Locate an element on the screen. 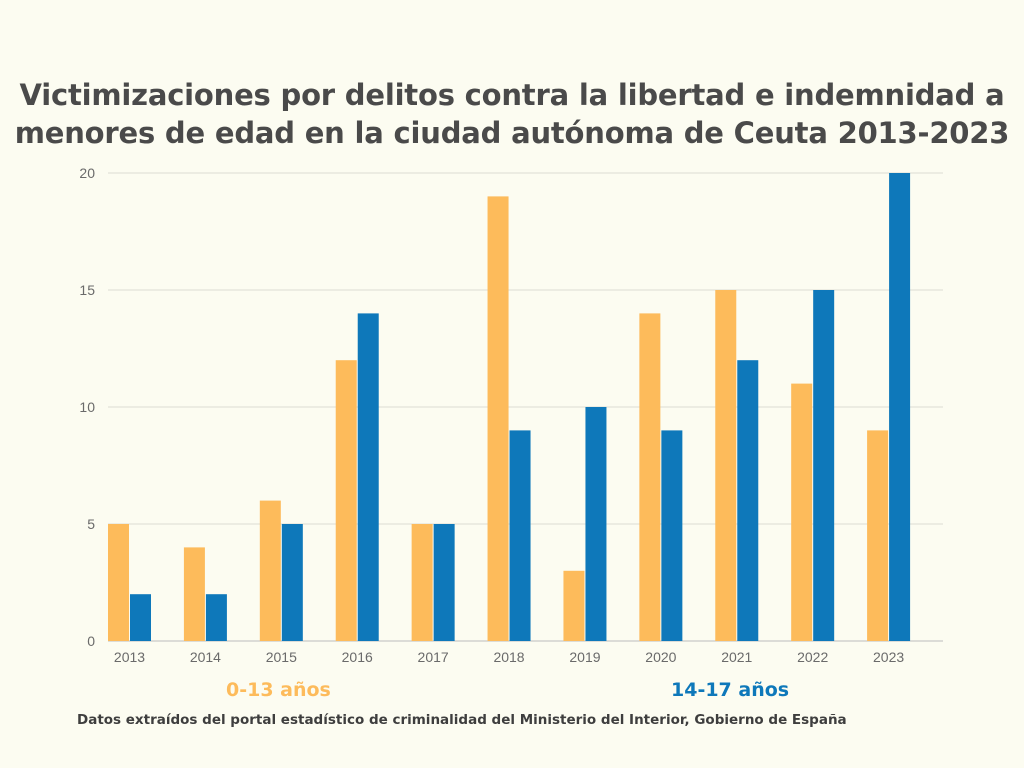 The image size is (1024, 768). bar-0-13-2020 is located at coordinates (650, 477).